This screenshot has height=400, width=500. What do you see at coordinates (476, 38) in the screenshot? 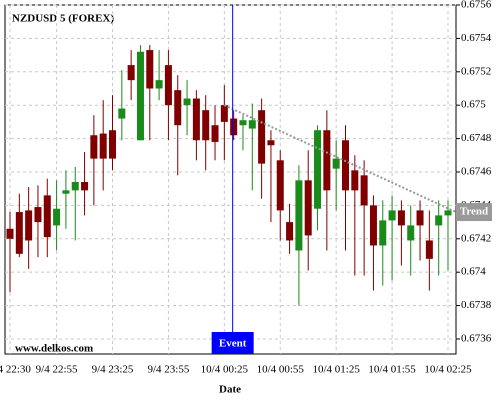
I see `y-tick-label: 0.6754` at bounding box center [476, 38].